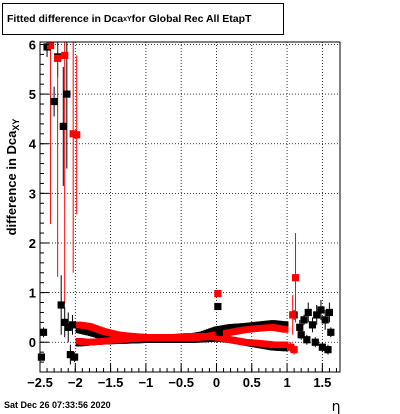 This screenshot has height=414, width=400. Describe the element at coordinates (65, 19) in the screenshot. I see `chart-title-prefix: Fitted difference in Dca` at that location.